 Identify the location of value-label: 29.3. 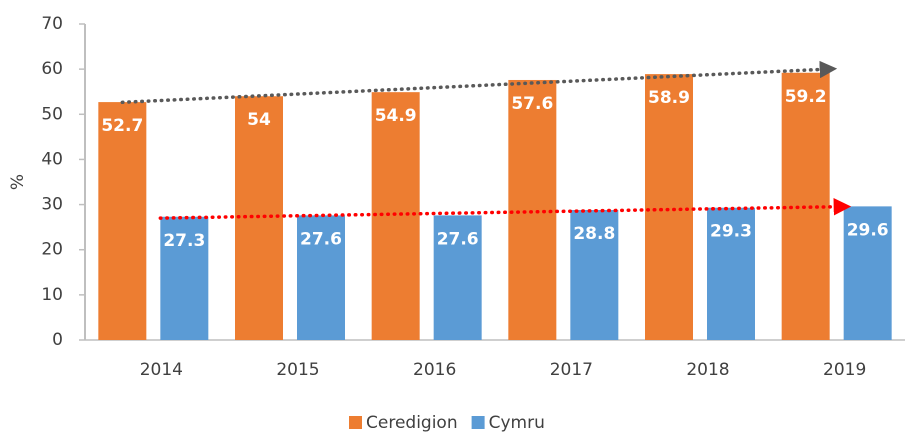
(731, 232).